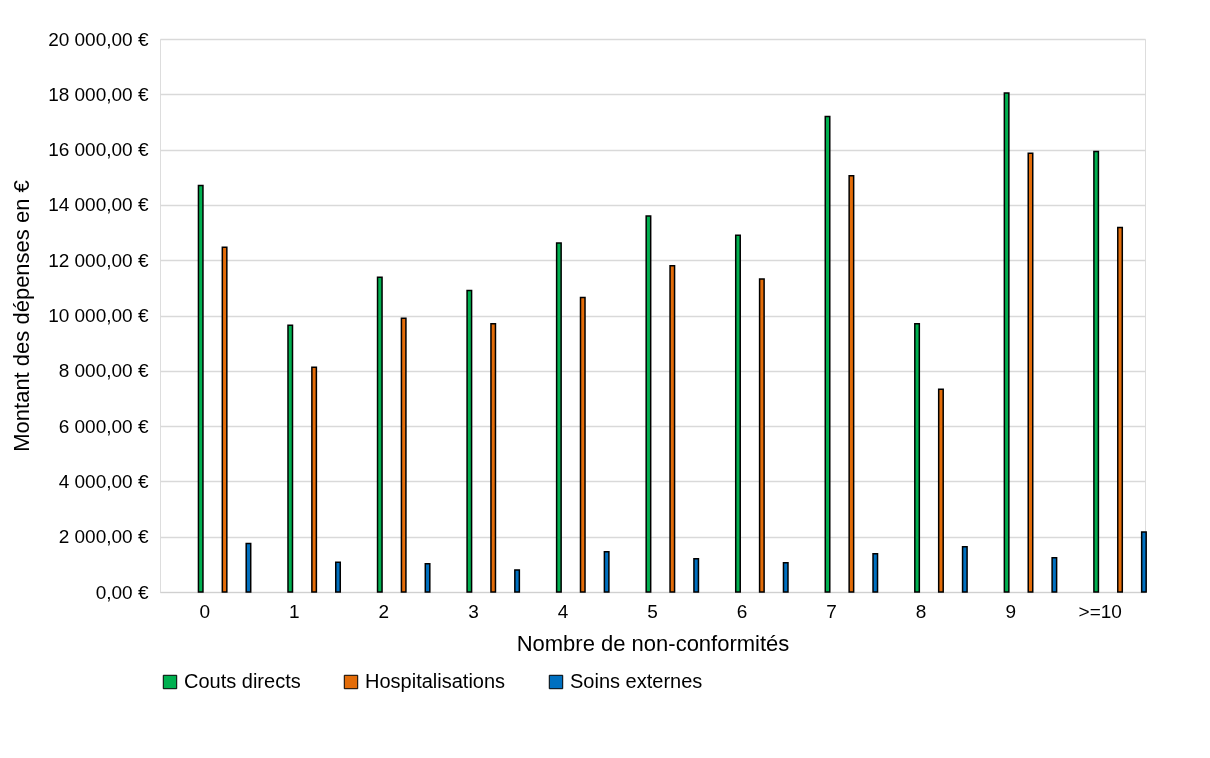  What do you see at coordinates (921, 611) in the screenshot?
I see `x-tick-label: 8` at bounding box center [921, 611].